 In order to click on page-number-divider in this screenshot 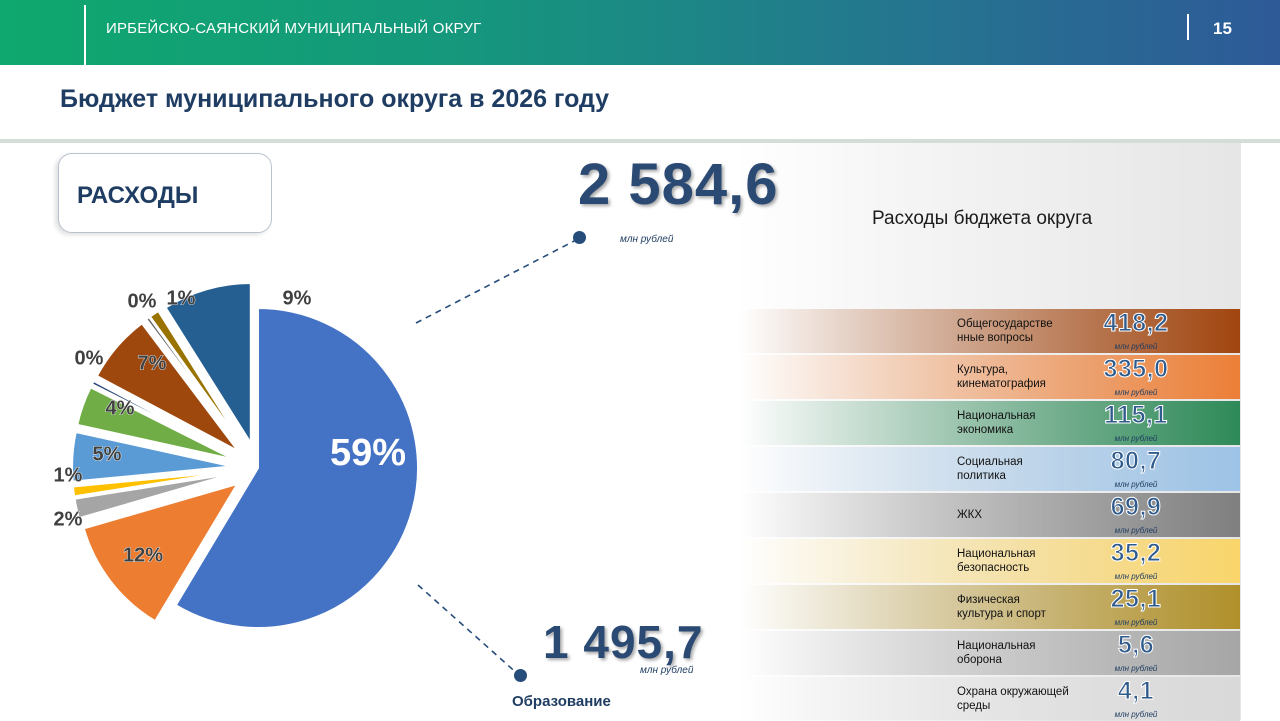, I will do `click(1188, 27)`.